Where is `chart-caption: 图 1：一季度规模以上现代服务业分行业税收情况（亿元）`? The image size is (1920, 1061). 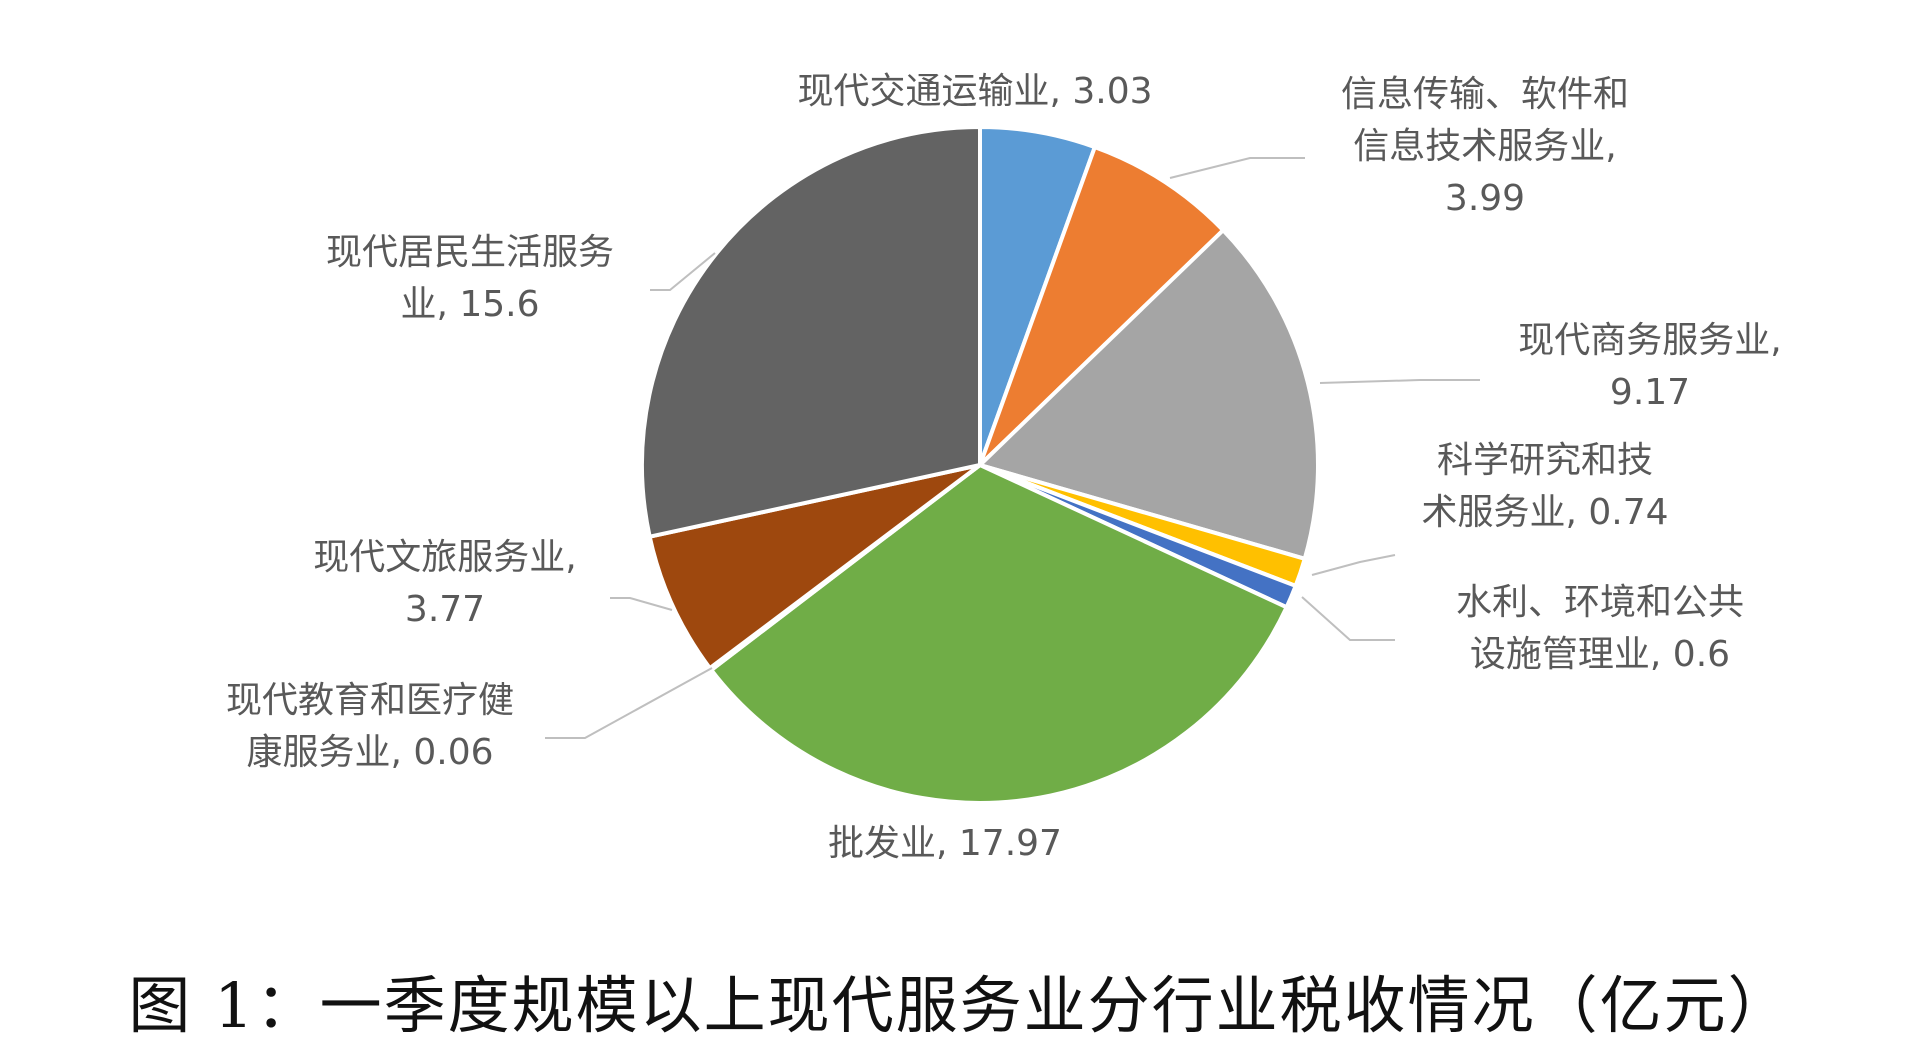
chart-caption: 图 1：一季度规模以上现代服务业分行业税收情况（亿元） is located at coordinates (960, 1005).